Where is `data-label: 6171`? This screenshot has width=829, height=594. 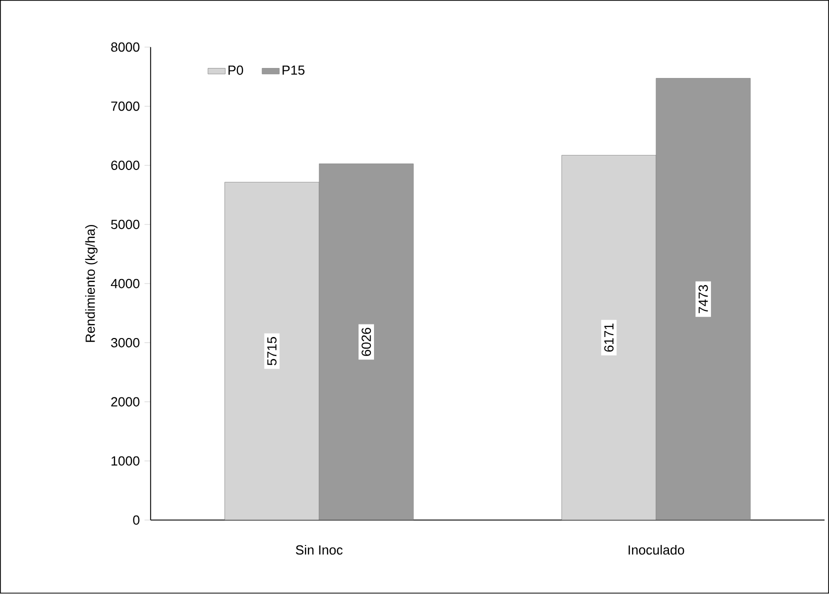 data-label: 6171 is located at coordinates (609, 338).